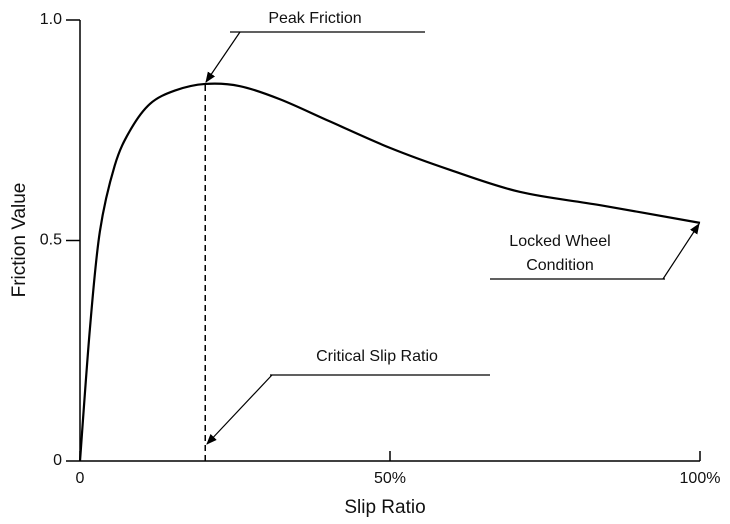 The width and height of the screenshot is (730, 524). Describe the element at coordinates (57, 460) in the screenshot. I see `y-tick-label: 0` at that location.